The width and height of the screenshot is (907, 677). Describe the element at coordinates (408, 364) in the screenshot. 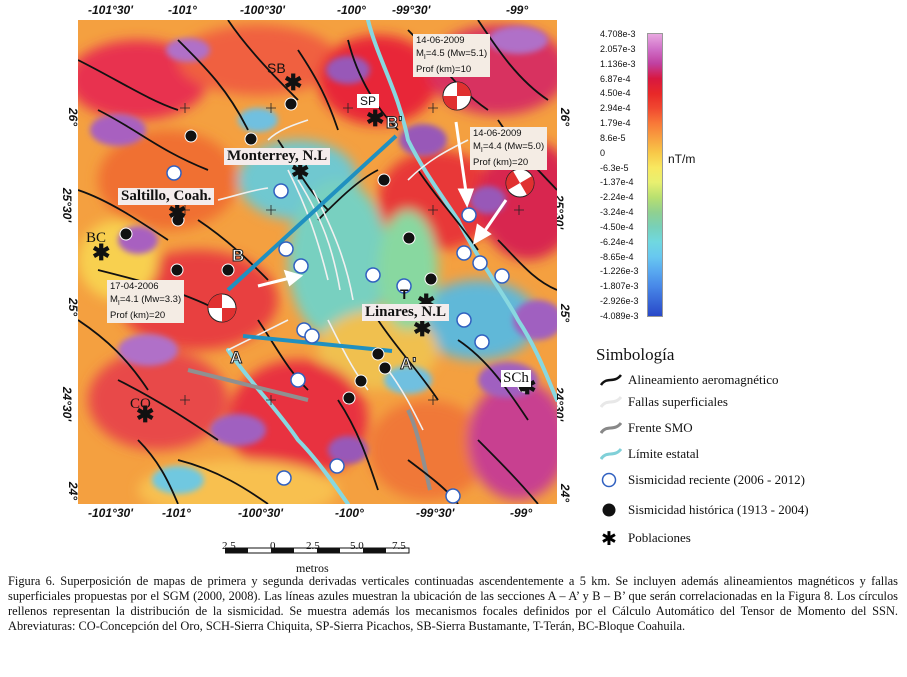

I see `section-label-a-prime: A'` at that location.